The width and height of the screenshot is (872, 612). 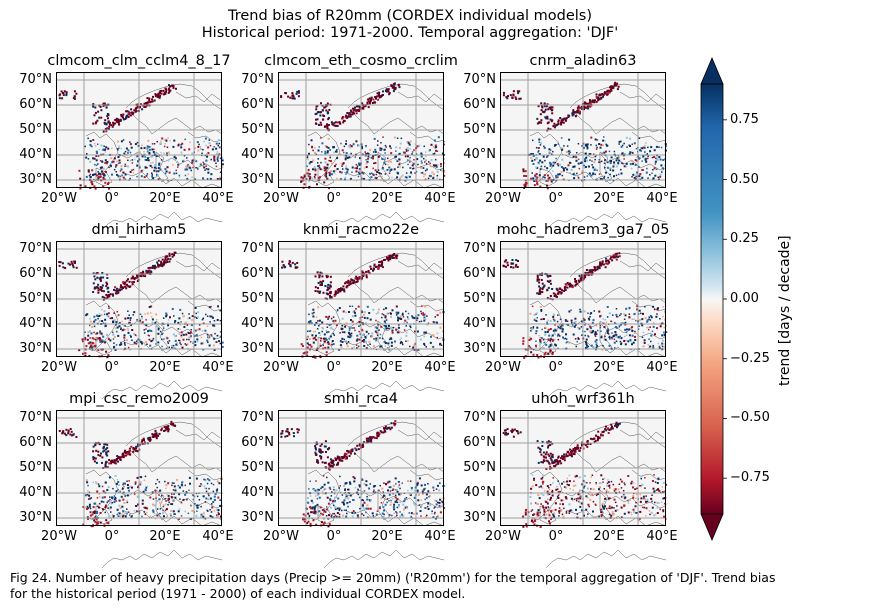 What do you see at coordinates (750, 418) in the screenshot?
I see `colorbar-tick-label: −0.50` at bounding box center [750, 418].